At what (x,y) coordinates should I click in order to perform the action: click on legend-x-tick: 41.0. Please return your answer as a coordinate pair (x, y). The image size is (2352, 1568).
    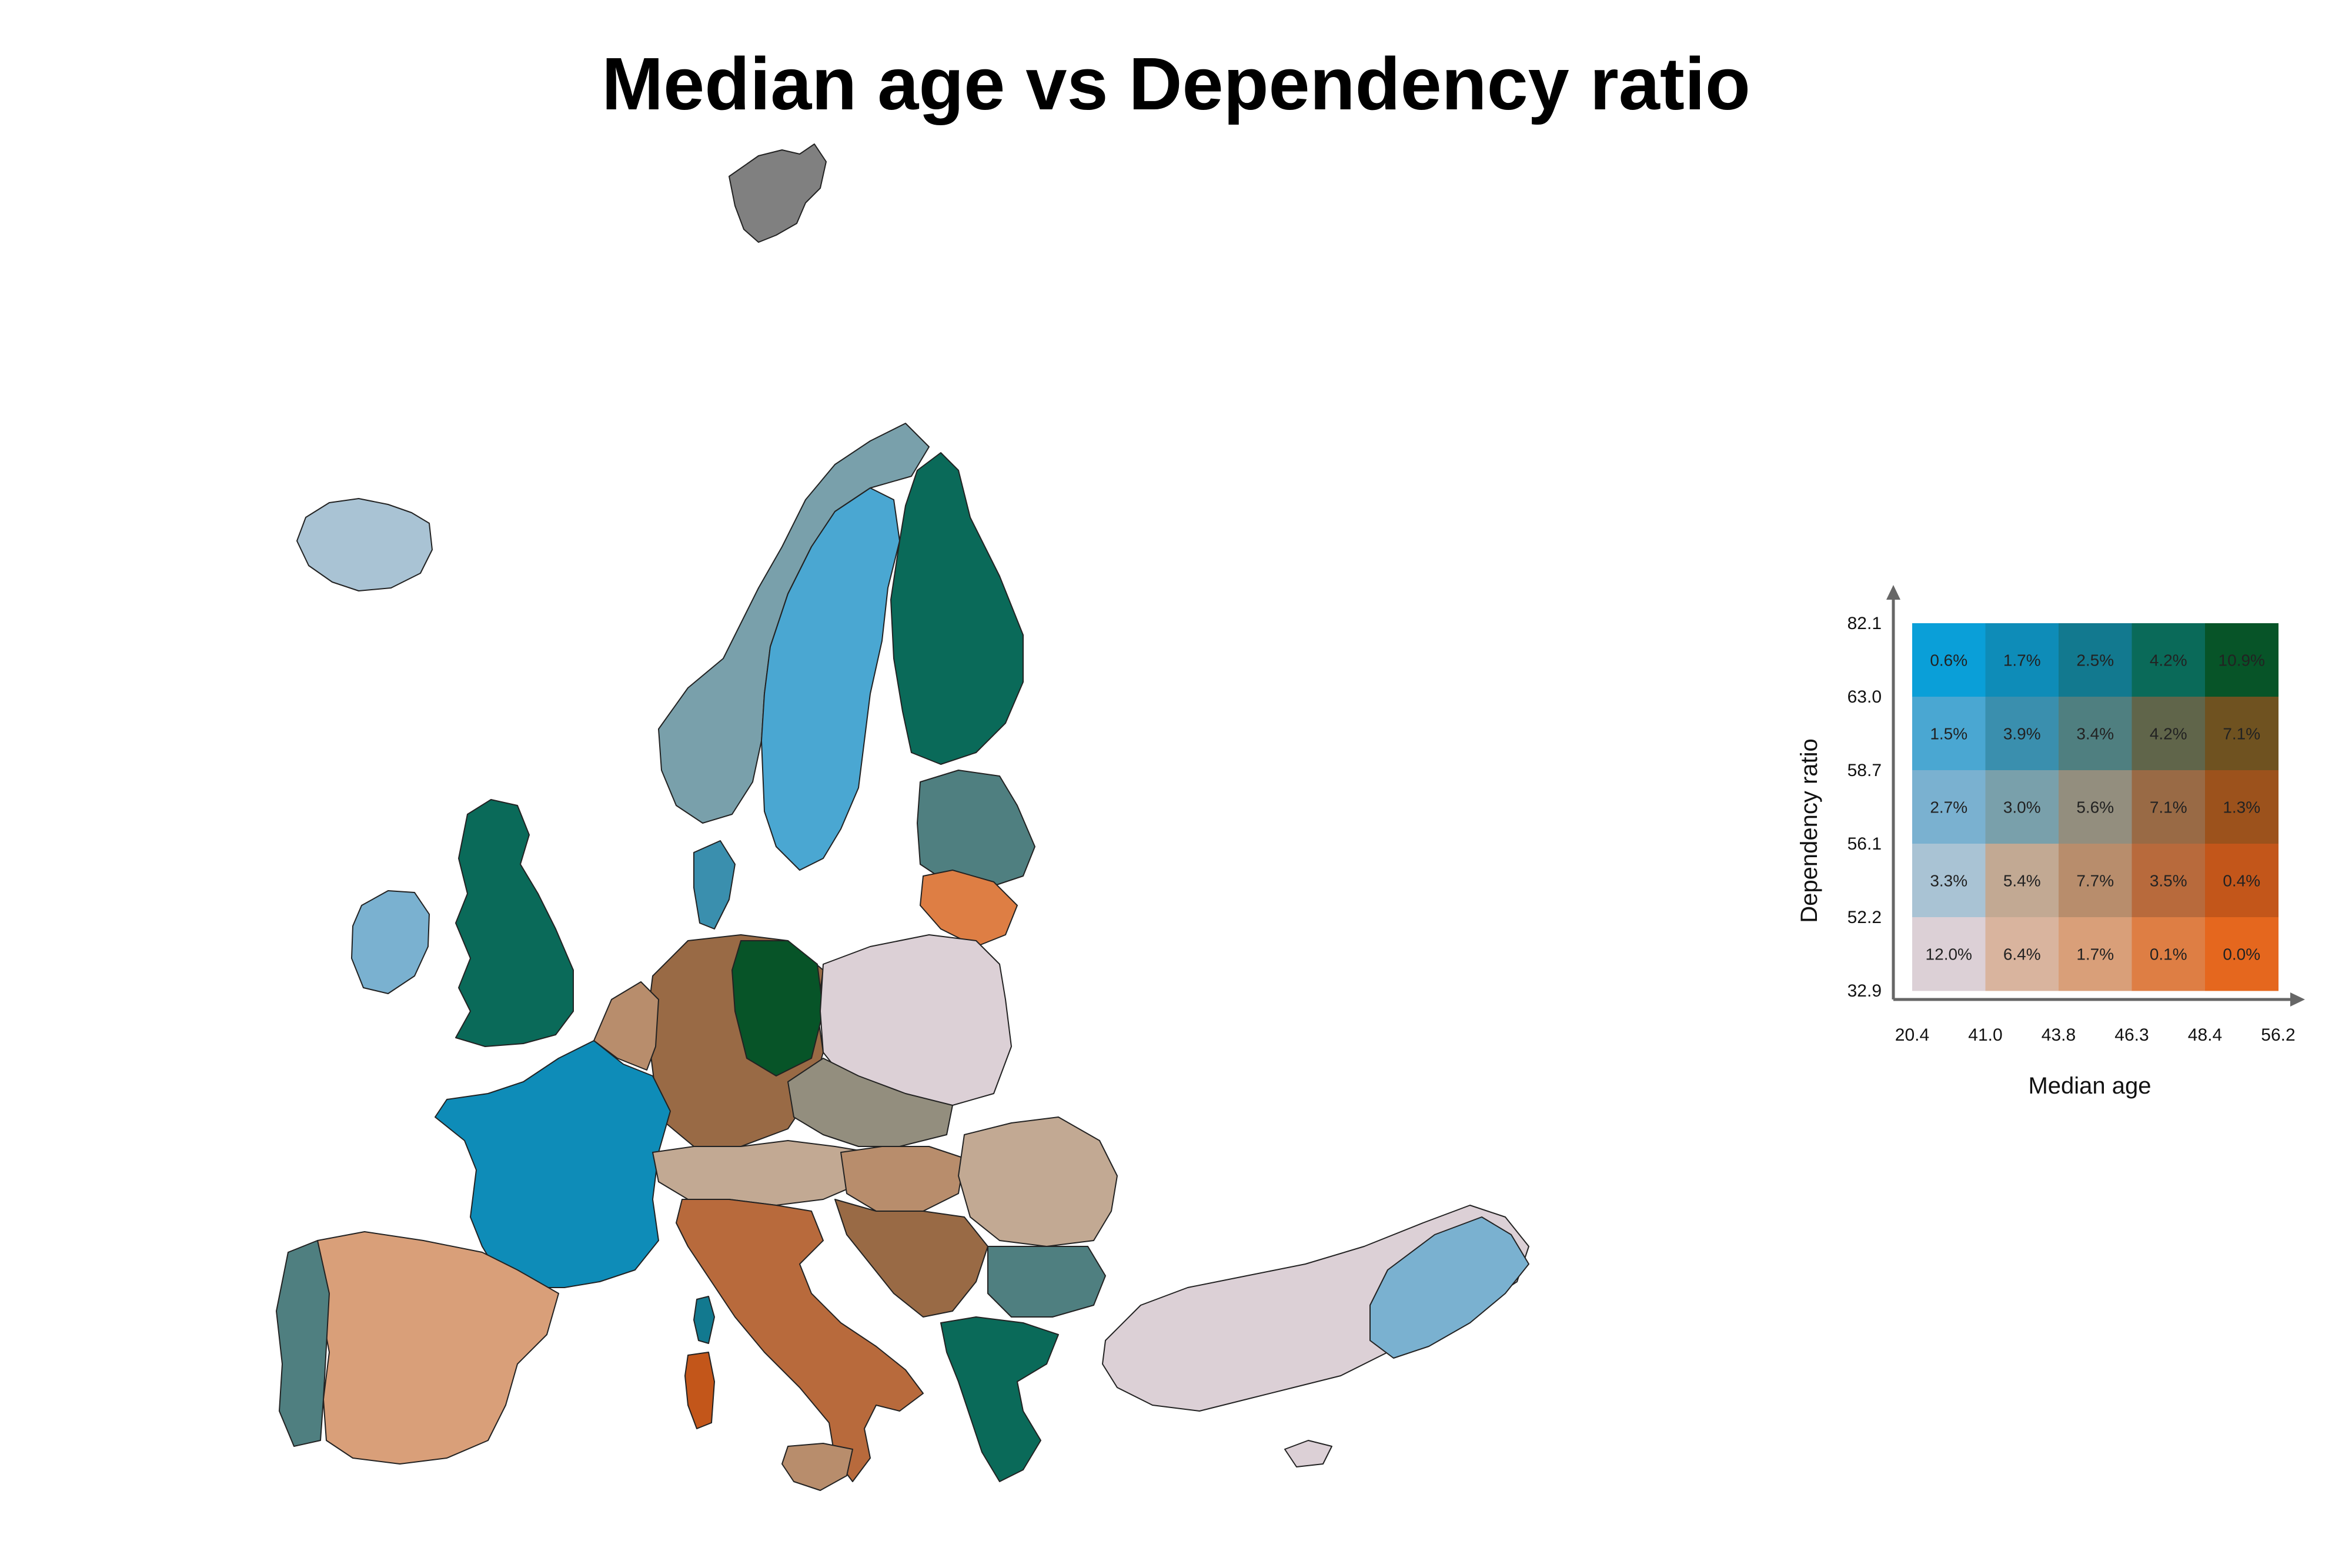
    Looking at the image, I should click on (1985, 1035).